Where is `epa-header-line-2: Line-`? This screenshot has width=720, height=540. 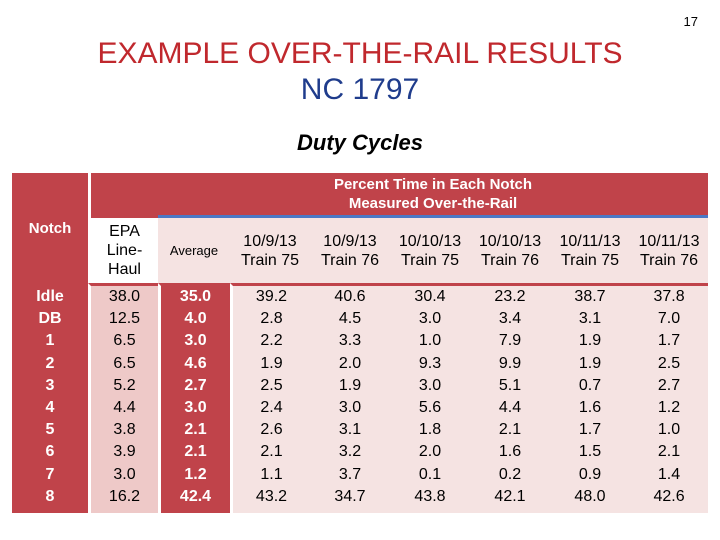
epa-header-line-2: Line- is located at coordinates (124, 250).